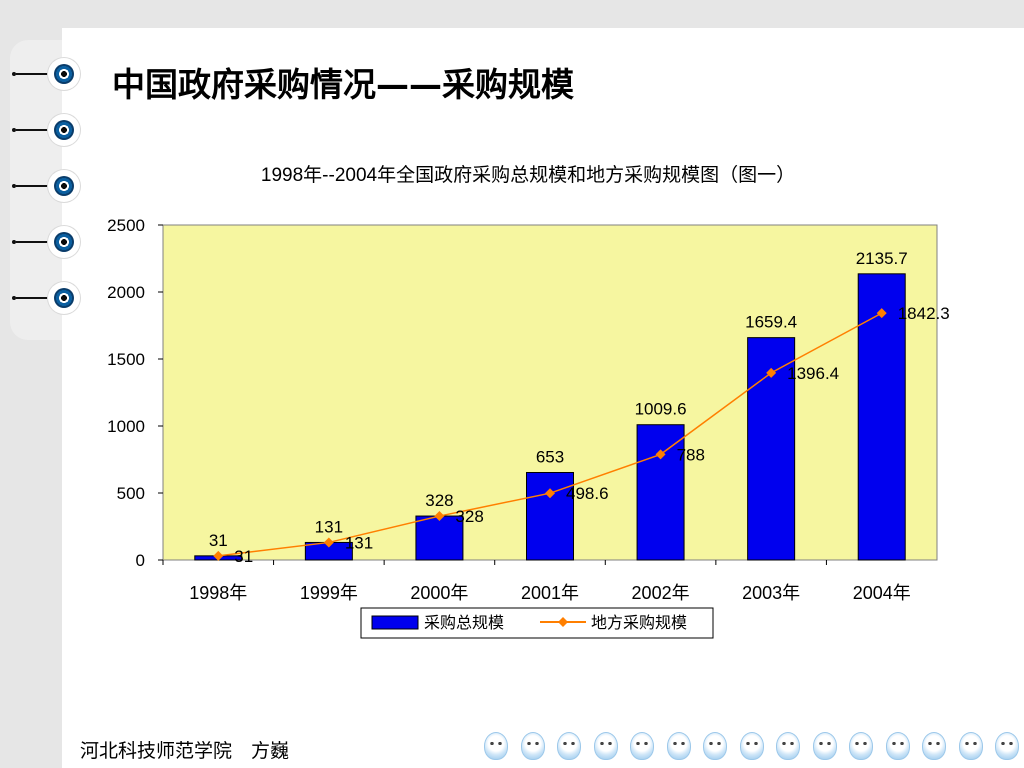 The height and width of the screenshot is (768, 1024). What do you see at coordinates (395, 622) in the screenshot?
I see `legend-swatch-bar` at bounding box center [395, 622].